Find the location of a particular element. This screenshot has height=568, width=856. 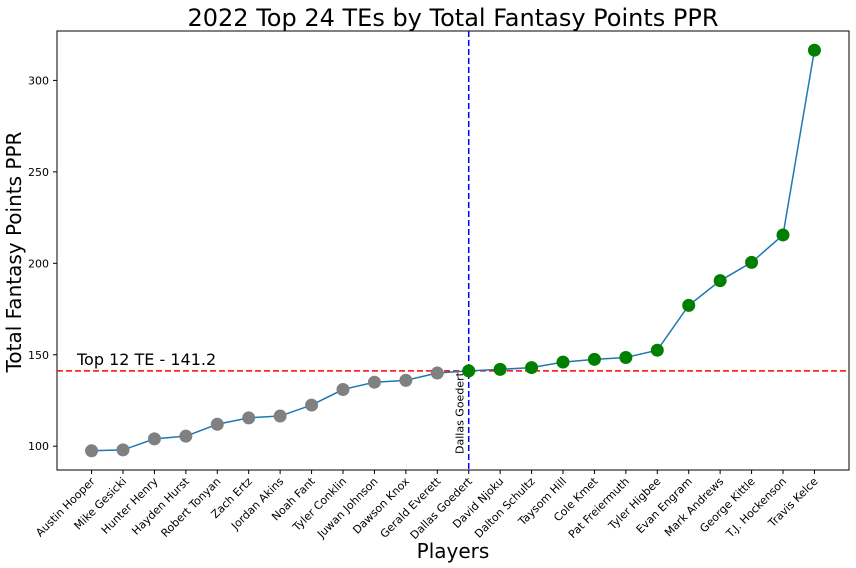

x-axis-label: Players is located at coordinates (453, 551).